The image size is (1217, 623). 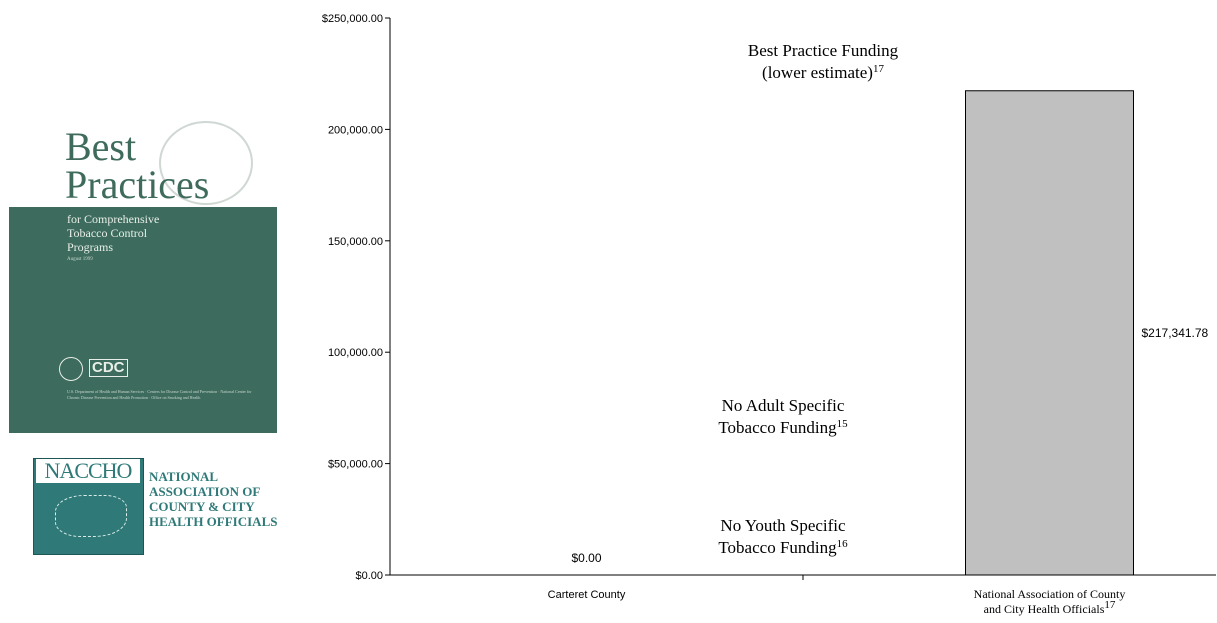 I want to click on cover-swirl-decoration, so click(x=206, y=163).